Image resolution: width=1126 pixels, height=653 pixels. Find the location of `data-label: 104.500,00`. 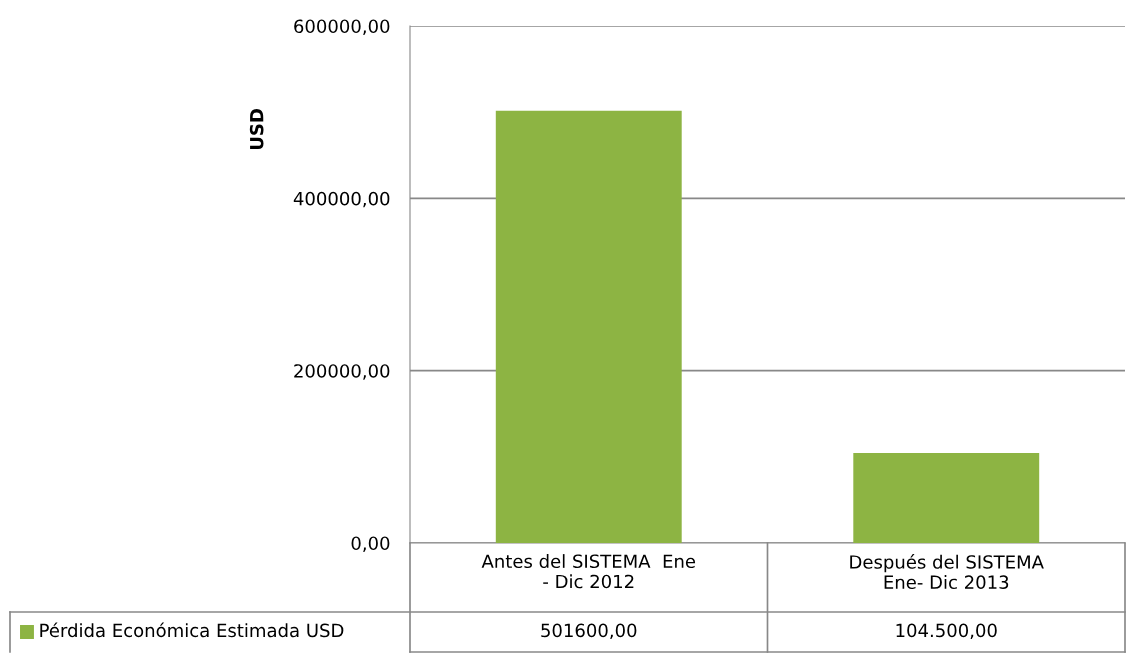

data-label: 104.500,00 is located at coordinates (946, 631).